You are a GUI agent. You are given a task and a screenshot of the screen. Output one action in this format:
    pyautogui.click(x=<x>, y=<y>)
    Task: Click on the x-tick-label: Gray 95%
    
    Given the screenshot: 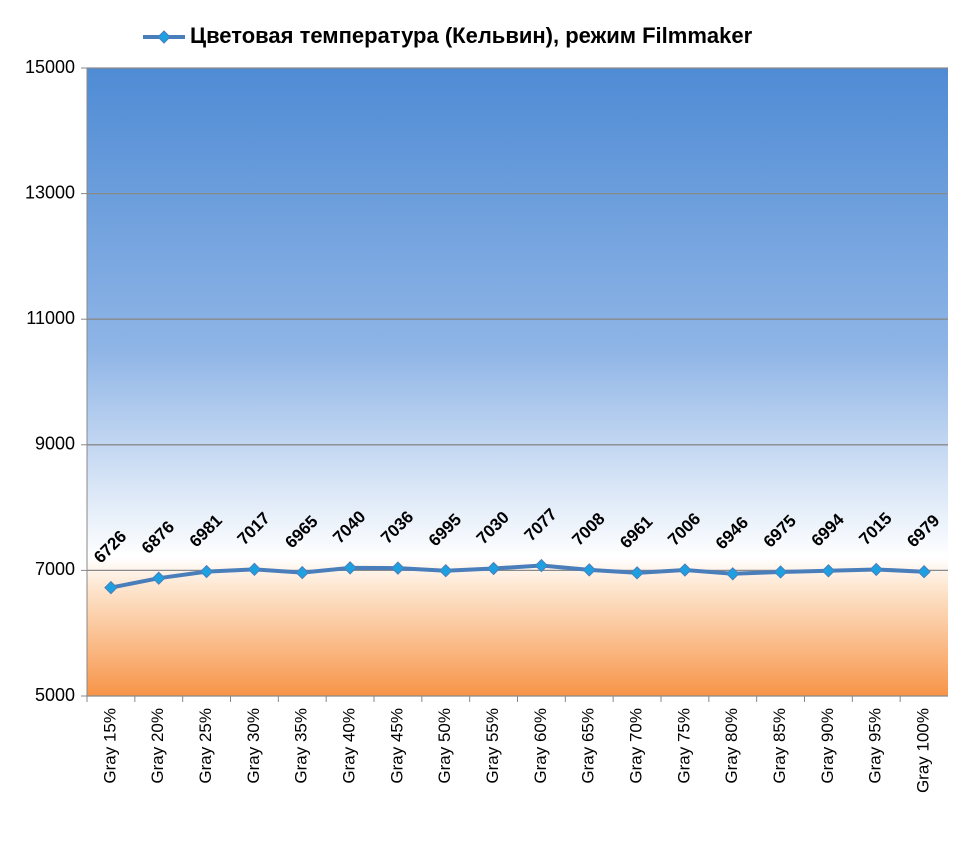 What is the action you would take?
    pyautogui.click(x=875, y=746)
    